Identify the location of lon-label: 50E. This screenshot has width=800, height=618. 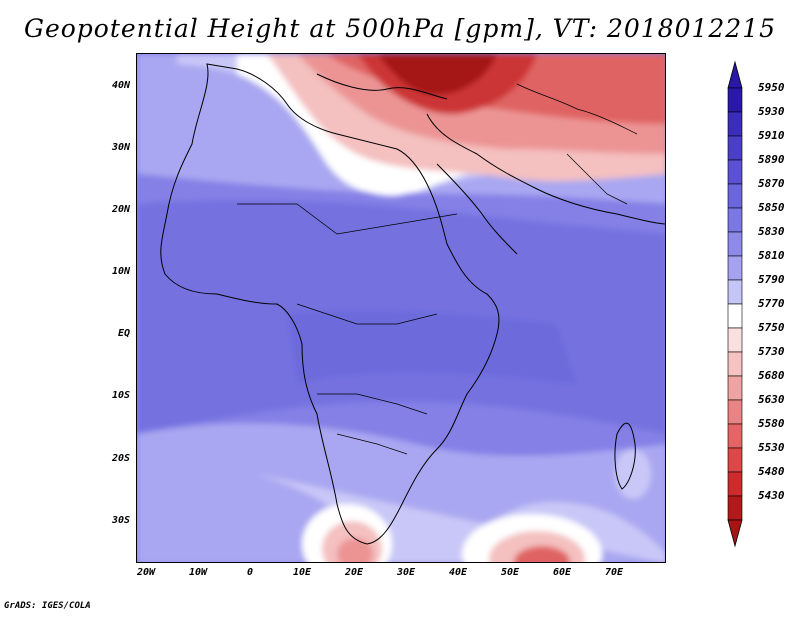
(510, 572).